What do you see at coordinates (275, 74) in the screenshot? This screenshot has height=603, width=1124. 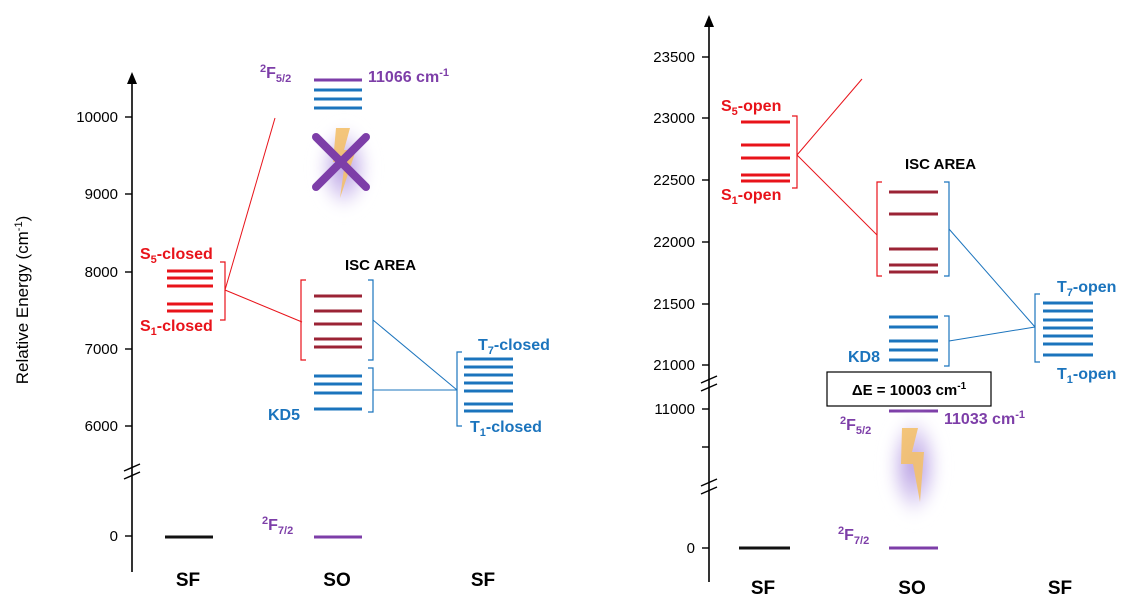 I see `left-f52-label: 2F5/2` at bounding box center [275, 74].